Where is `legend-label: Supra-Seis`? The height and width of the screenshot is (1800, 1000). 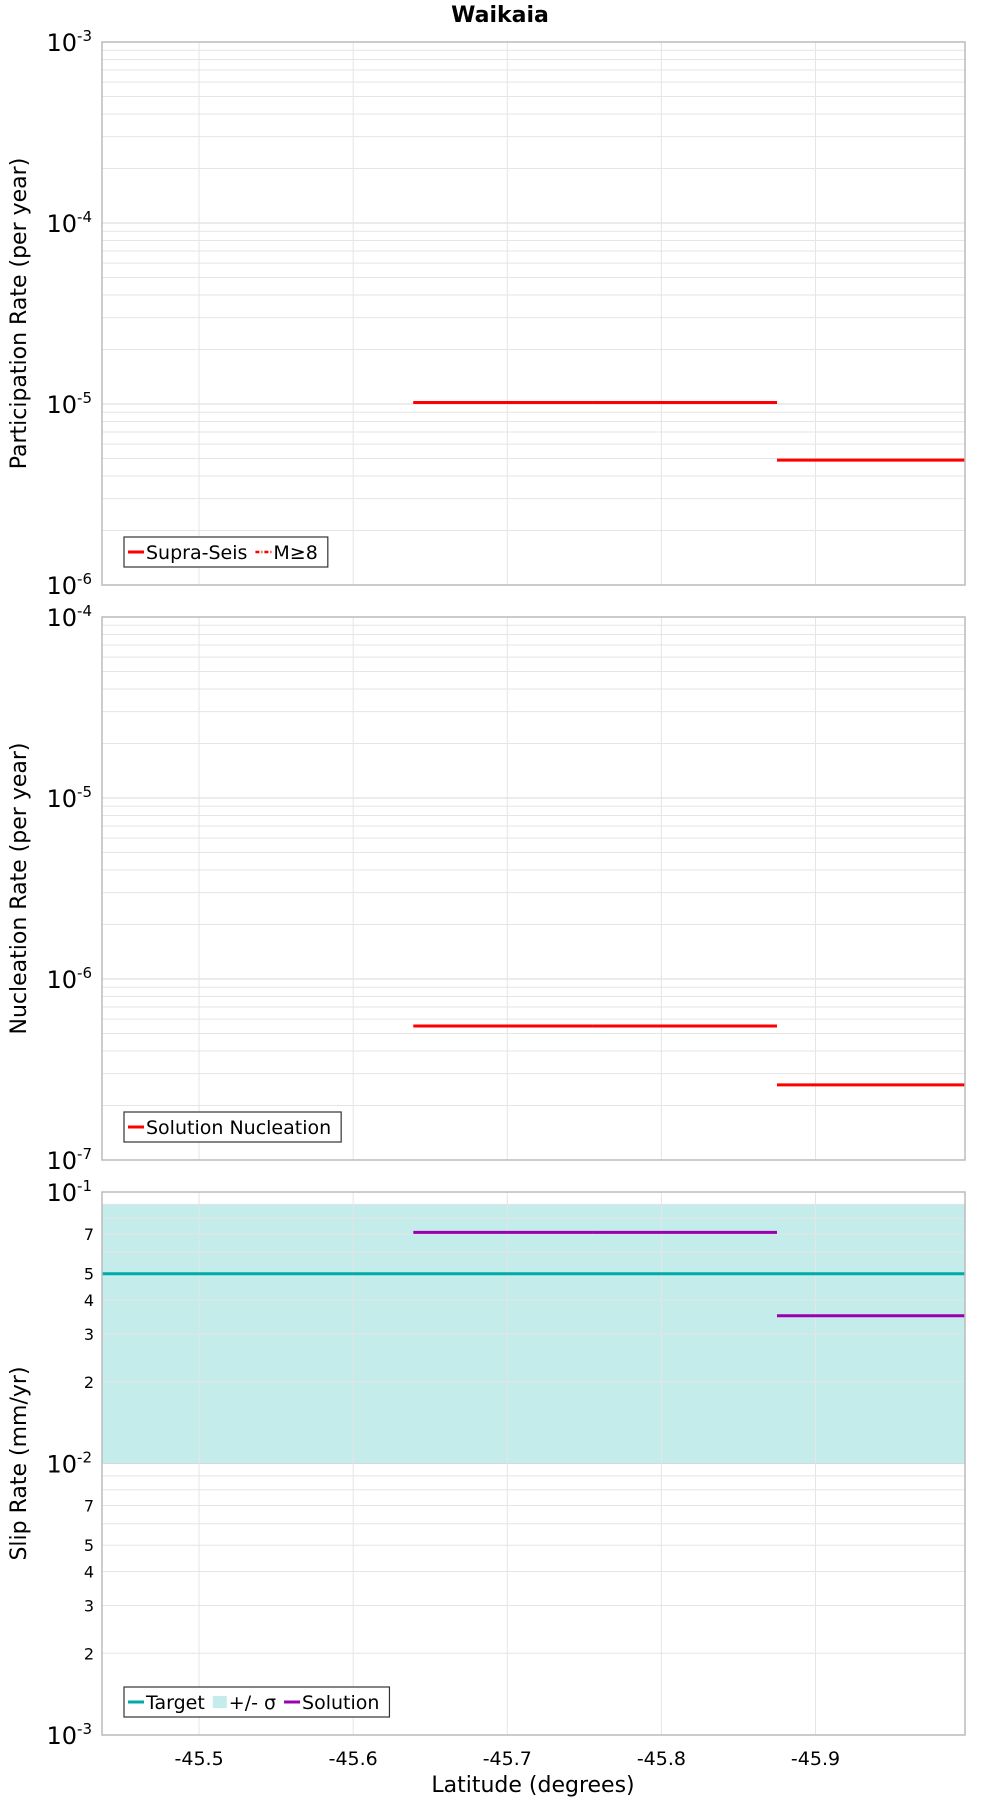
legend-label: Supra-Seis is located at coordinates (196, 553).